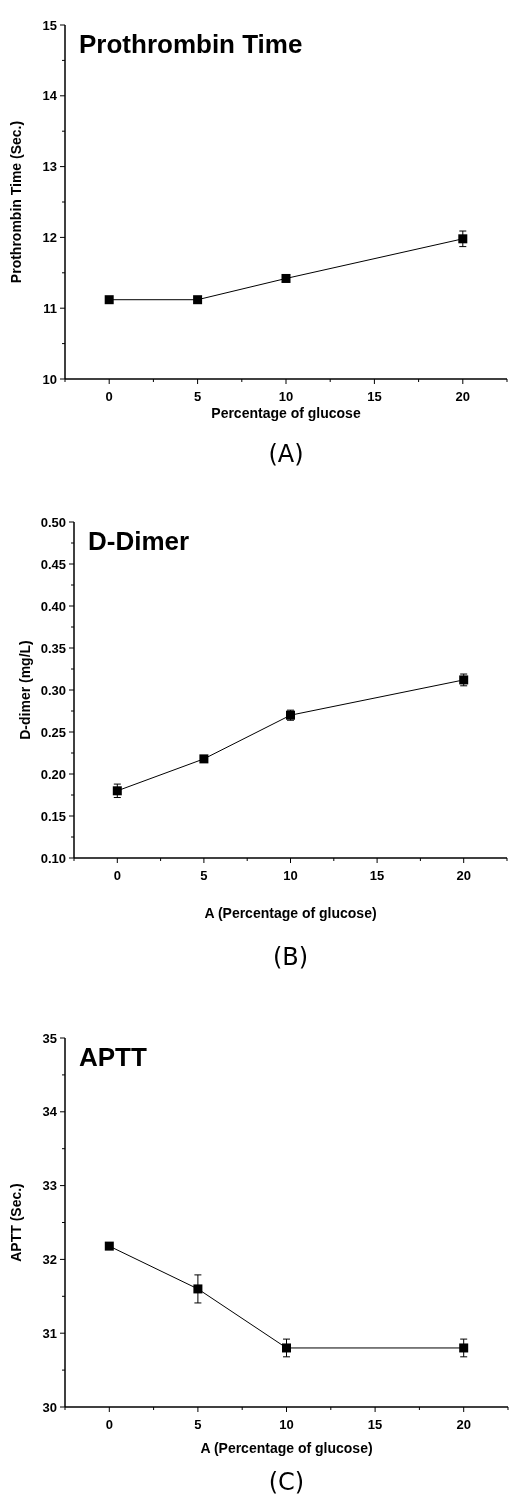 The image size is (520, 1499). Describe the element at coordinates (49, 379) in the screenshot. I see `y-tick-label: 10` at that location.